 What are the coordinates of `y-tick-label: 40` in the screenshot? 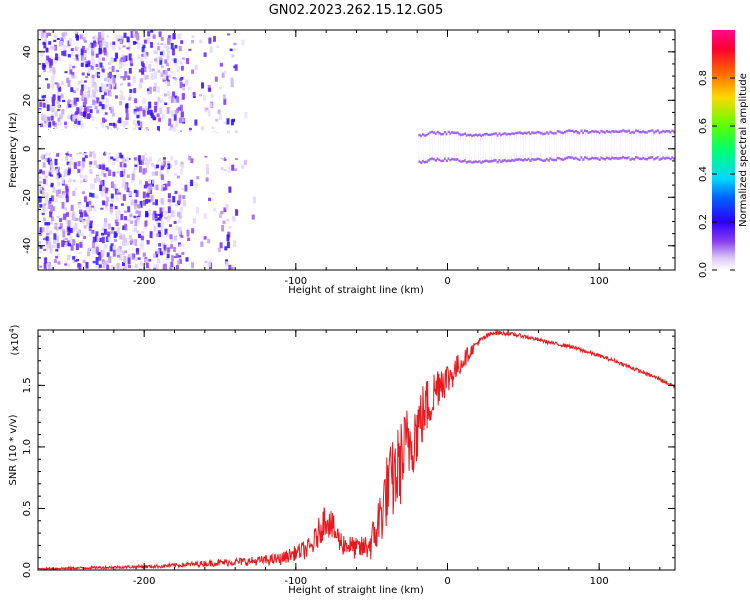 It's located at (27, 51).